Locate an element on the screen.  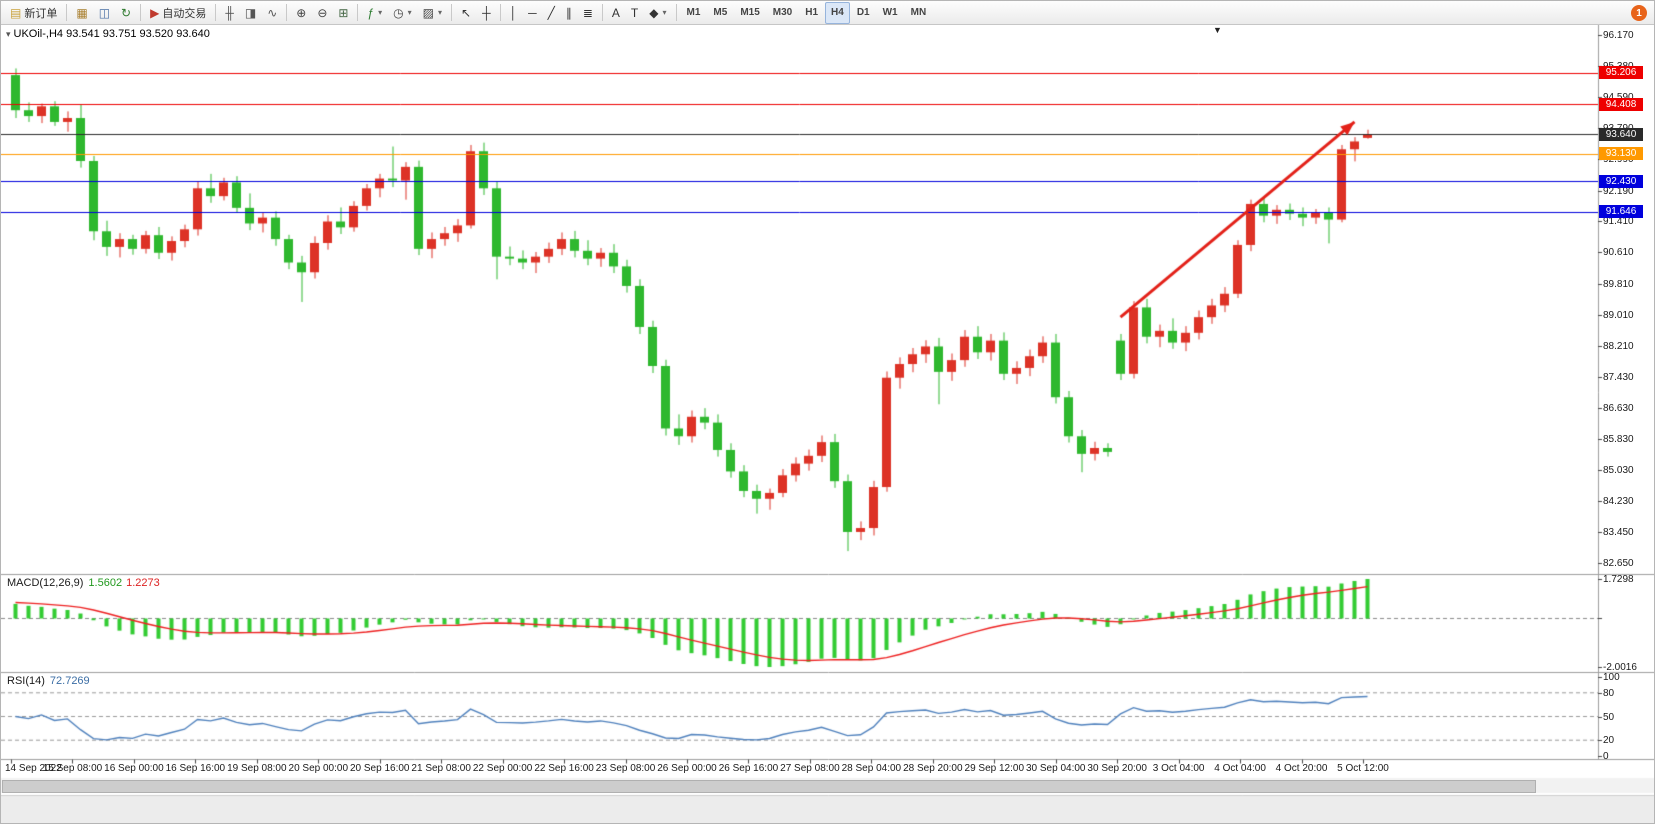
time-axis-label: 26 Sep 16:00 is located at coordinates (748, 768).